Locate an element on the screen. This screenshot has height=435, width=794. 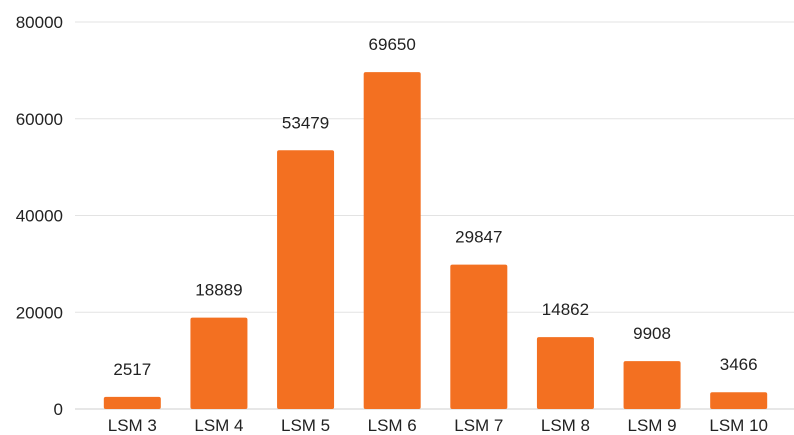
x-tick-label: LSM 7 is located at coordinates (478, 425).